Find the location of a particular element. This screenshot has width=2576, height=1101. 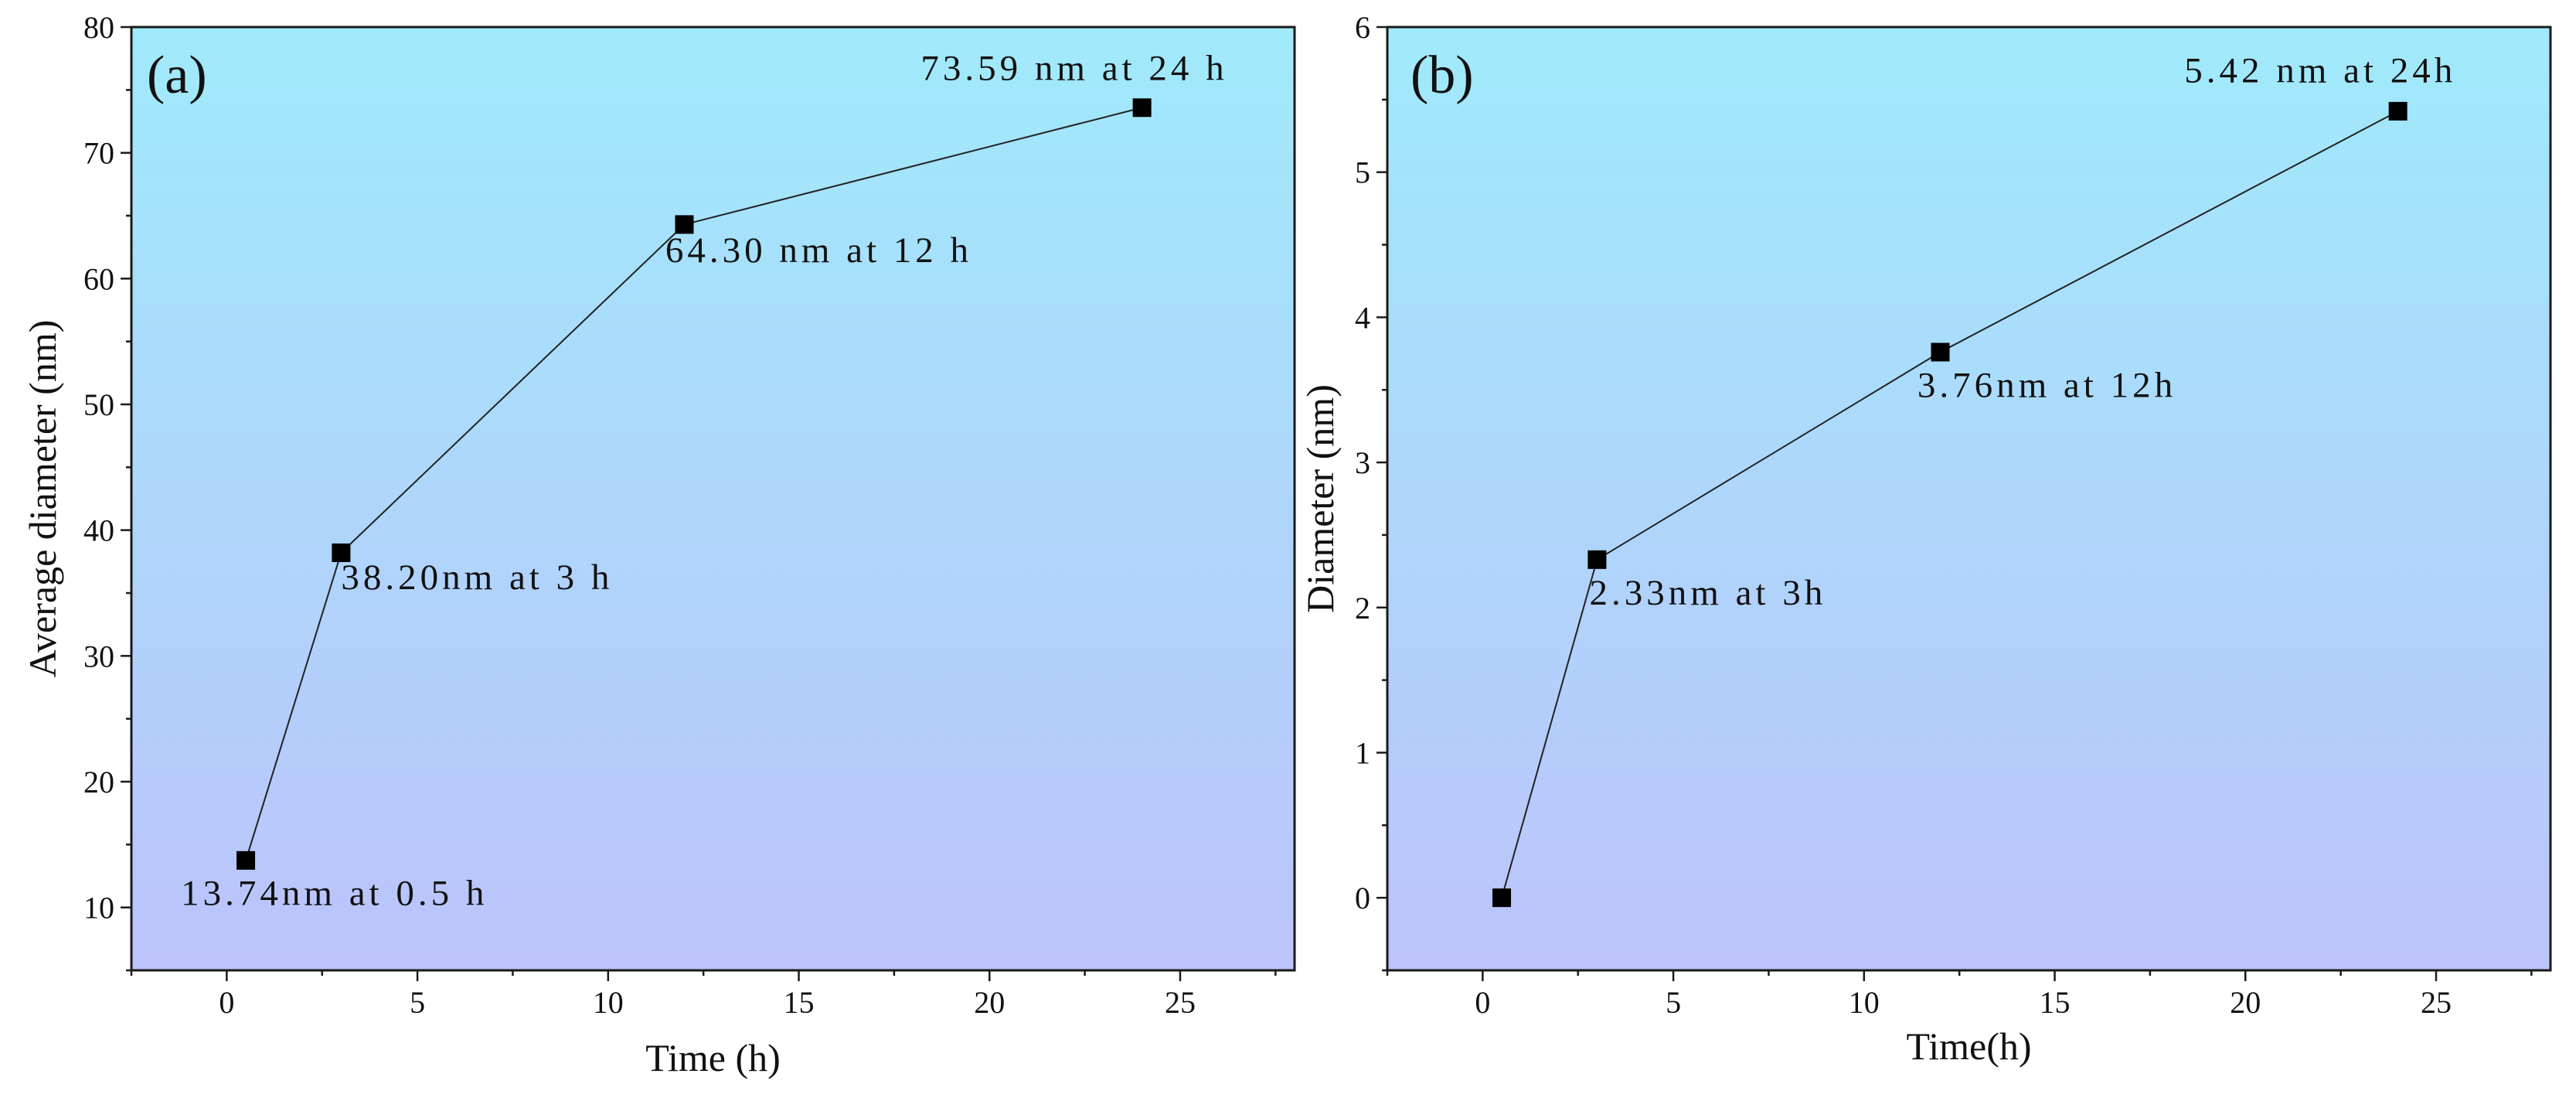

y-tick-label: 5 is located at coordinates (1362, 172).